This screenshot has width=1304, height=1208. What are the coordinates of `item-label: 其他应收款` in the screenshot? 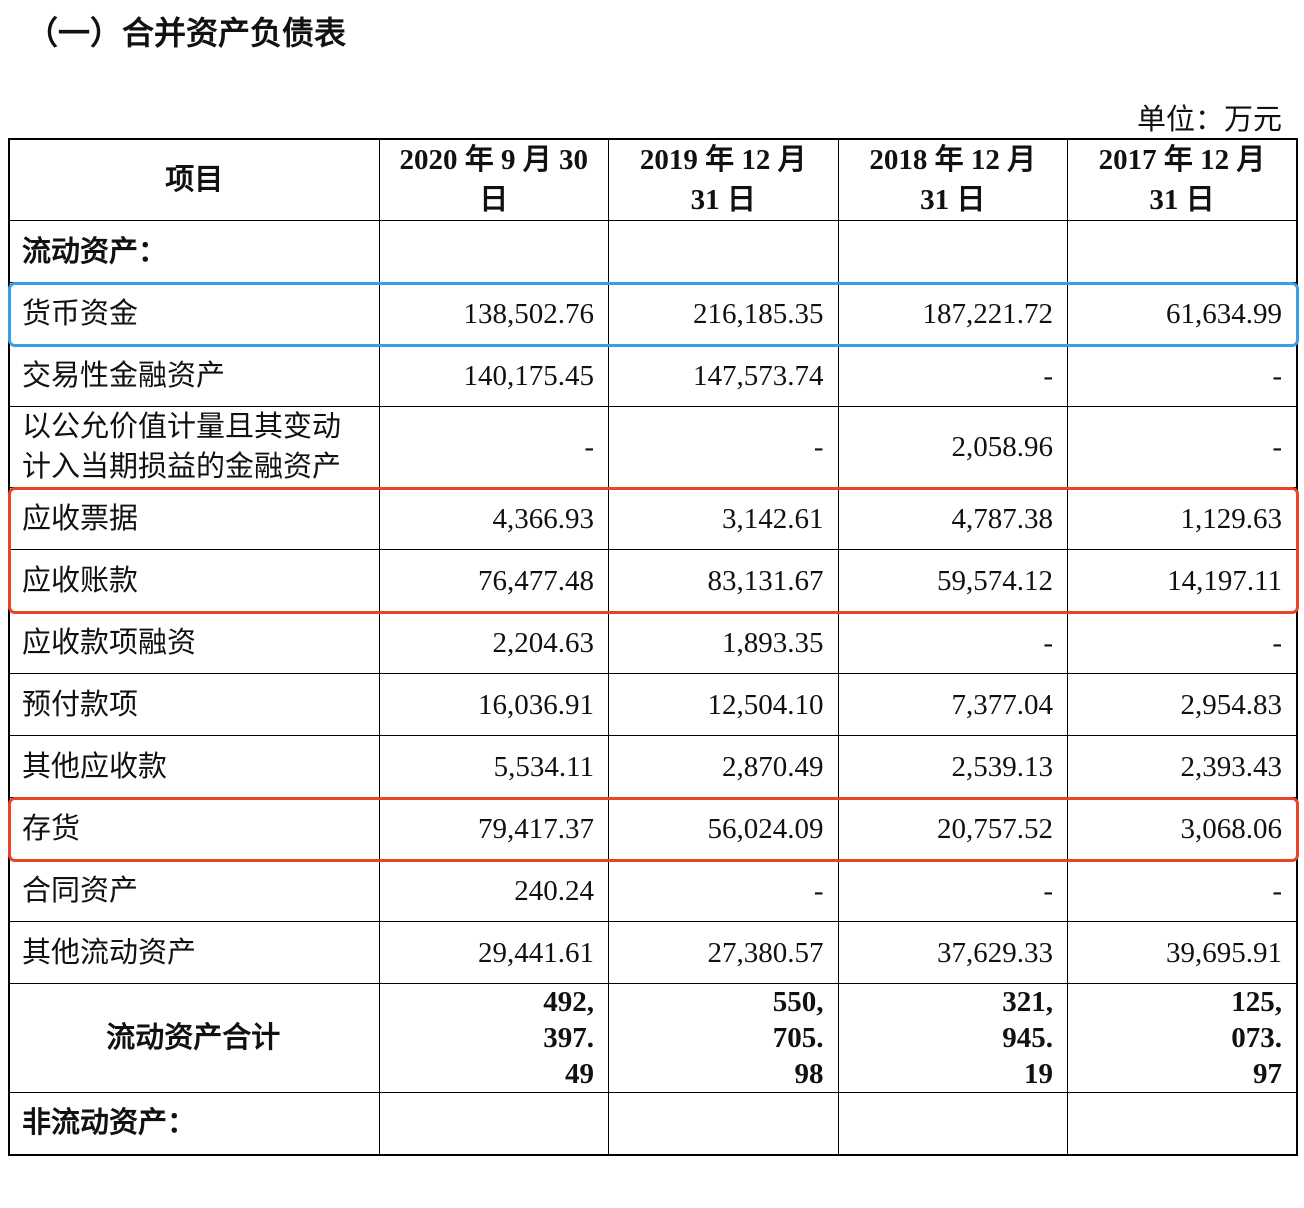 It's located at (194, 766).